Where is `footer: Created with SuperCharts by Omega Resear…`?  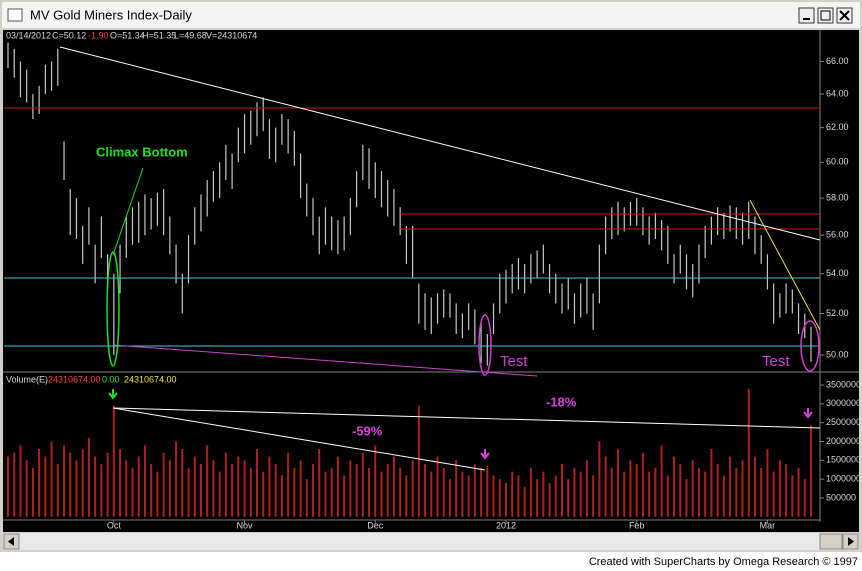
footer: Created with SuperCharts by Omega Resear… is located at coordinates (723, 562).